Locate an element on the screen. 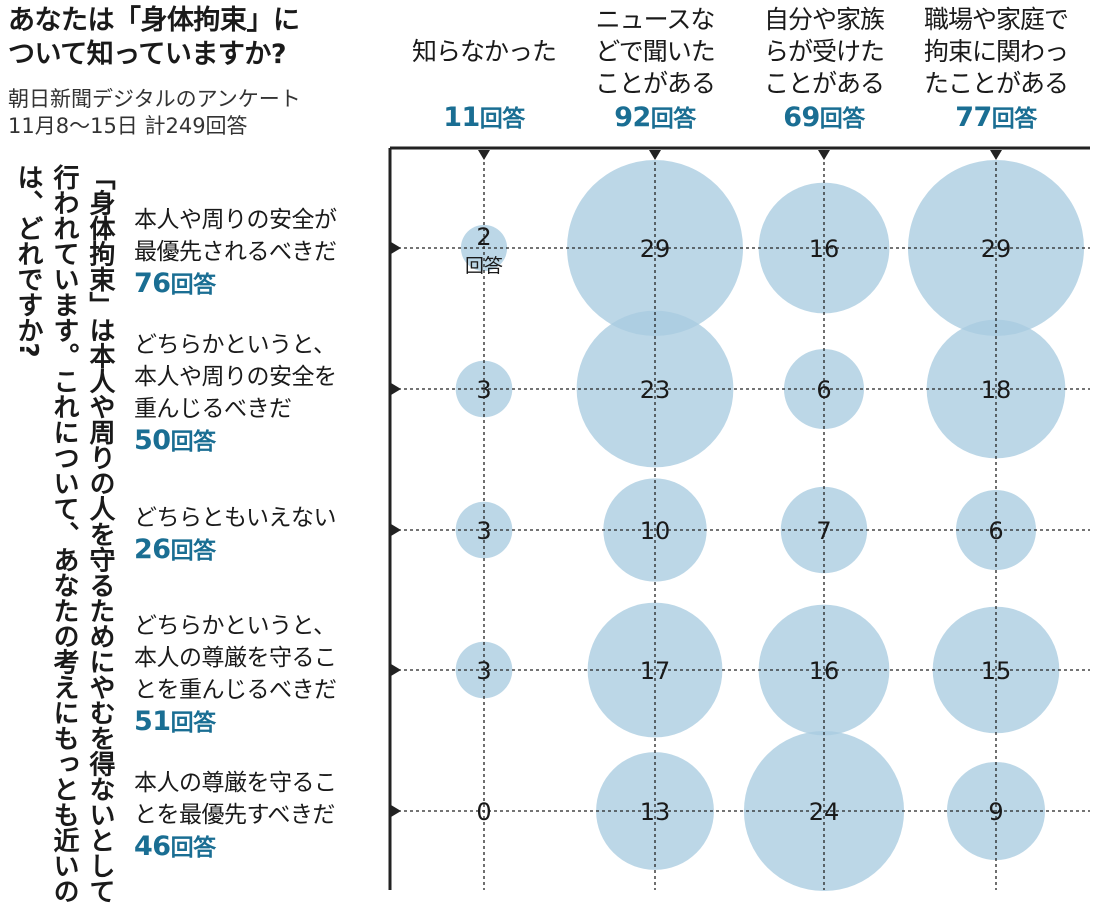 The height and width of the screenshot is (904, 1100). column-label: 自分や家族らが受けたことがある is located at coordinates (824, 52).